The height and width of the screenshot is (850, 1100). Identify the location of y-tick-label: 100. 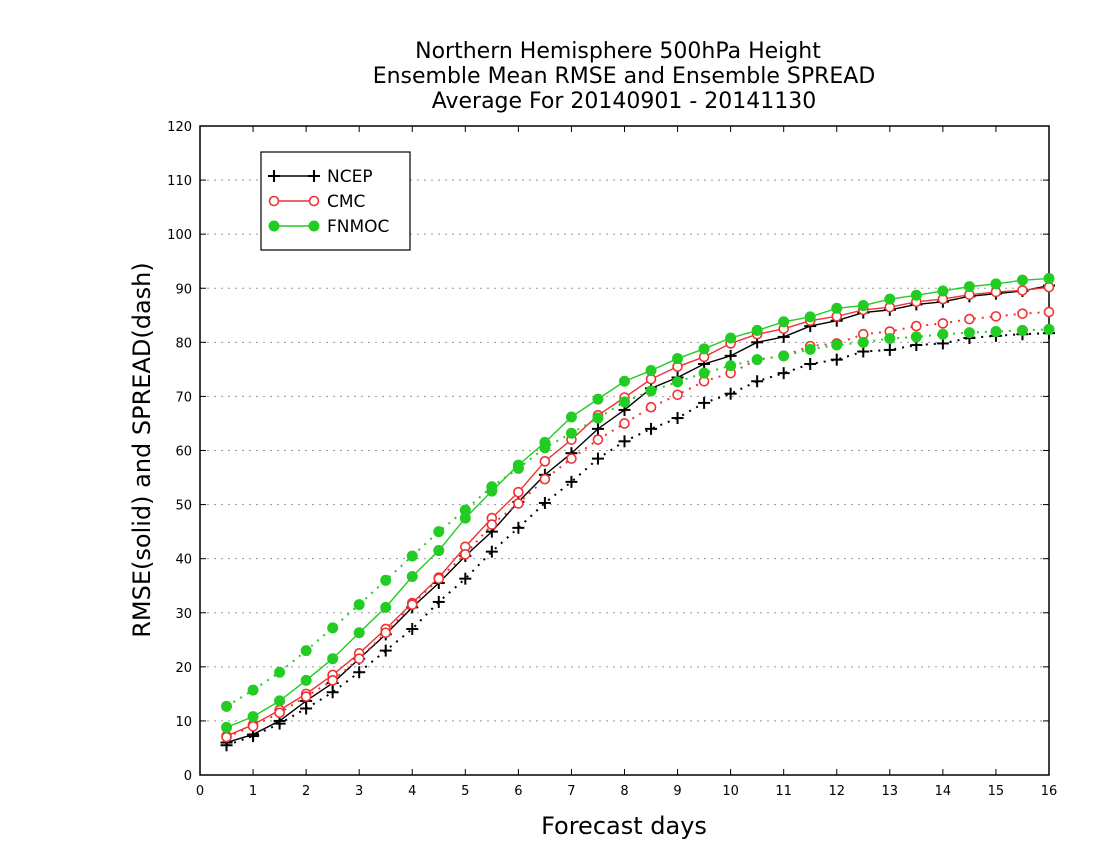
(179, 235).